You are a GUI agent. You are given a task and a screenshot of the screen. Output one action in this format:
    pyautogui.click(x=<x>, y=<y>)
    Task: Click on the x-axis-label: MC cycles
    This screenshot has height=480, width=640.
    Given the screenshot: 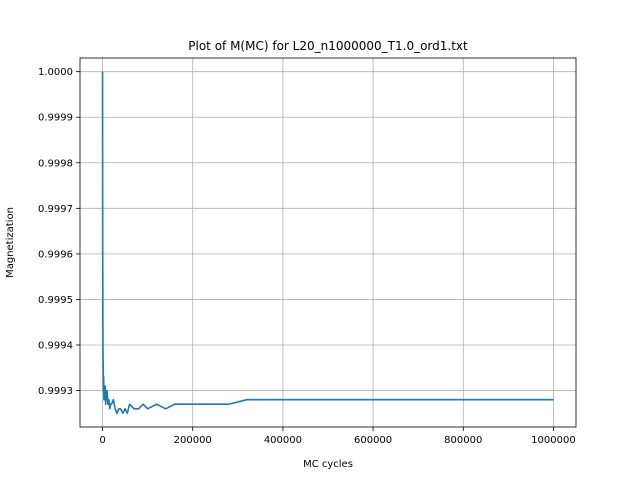 What is the action you would take?
    pyautogui.click(x=328, y=464)
    